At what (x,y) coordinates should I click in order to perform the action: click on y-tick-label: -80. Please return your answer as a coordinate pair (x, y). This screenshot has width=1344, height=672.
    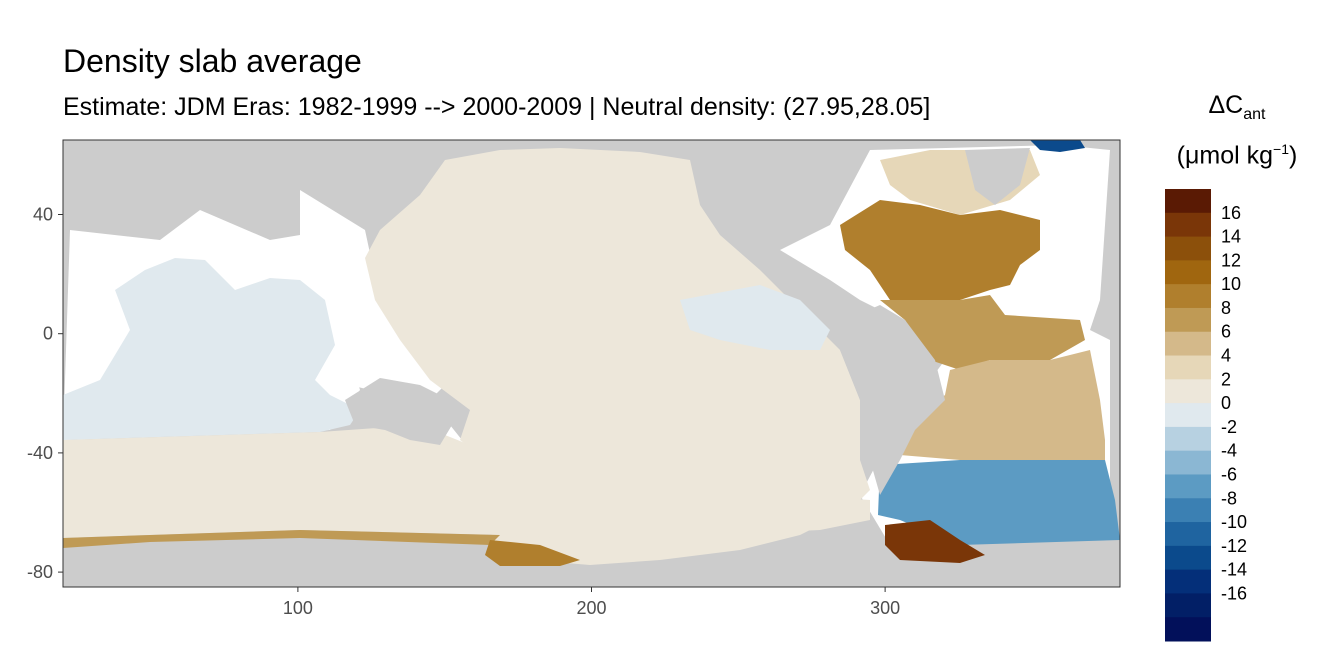
    Looking at the image, I should click on (40, 572).